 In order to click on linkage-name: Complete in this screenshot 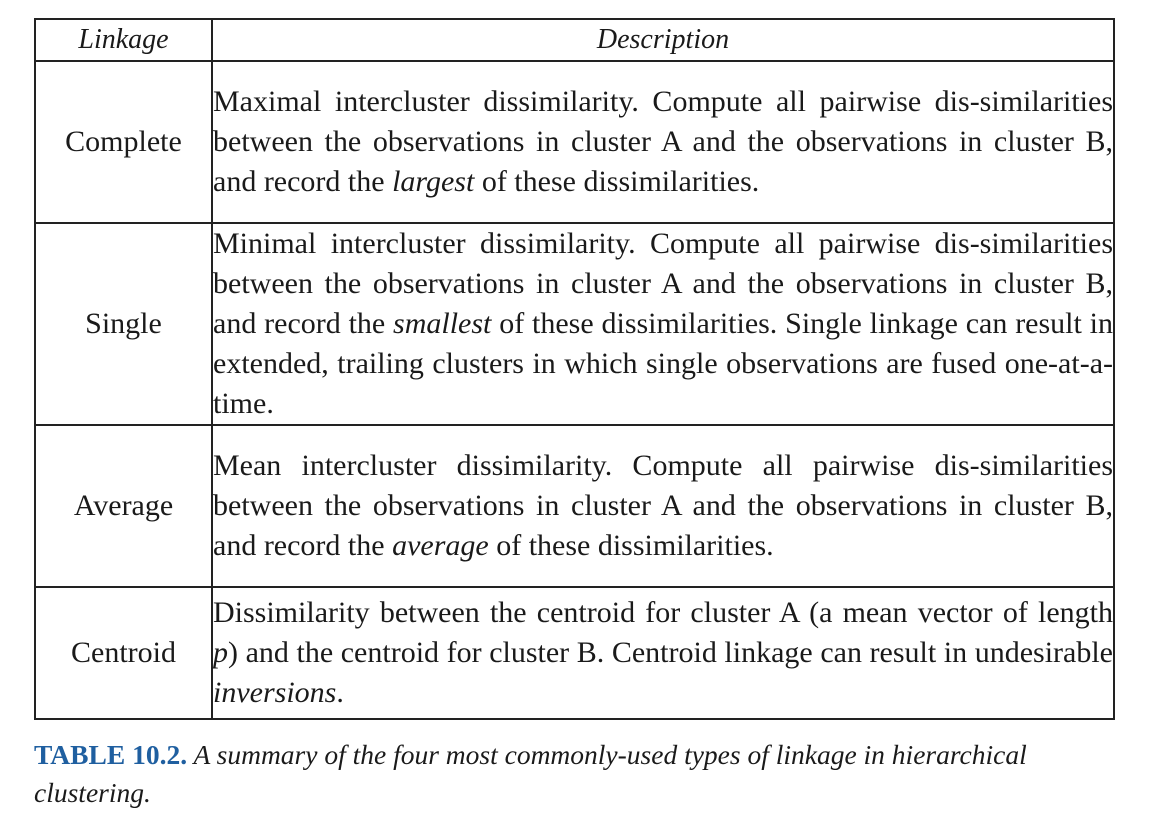, I will do `click(123, 142)`.